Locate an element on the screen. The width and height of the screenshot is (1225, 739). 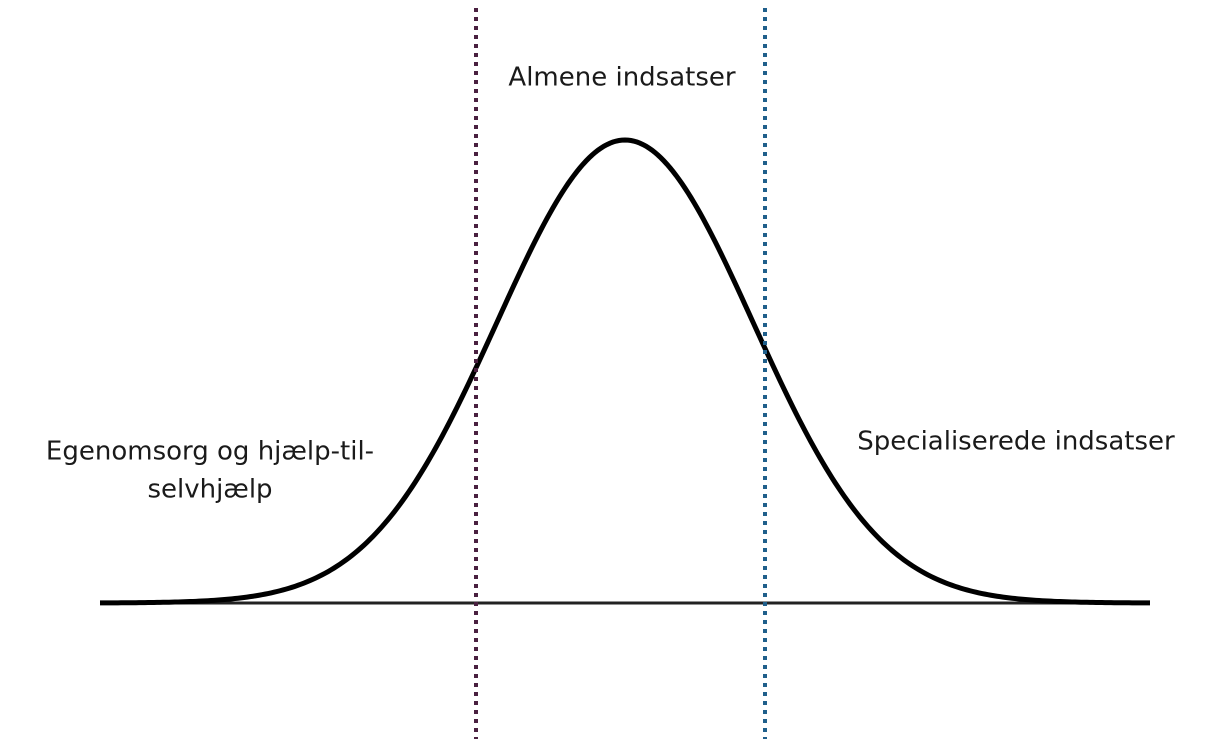
left-label-line: Egenomsorg og hjælp-til- is located at coordinates (210, 452).